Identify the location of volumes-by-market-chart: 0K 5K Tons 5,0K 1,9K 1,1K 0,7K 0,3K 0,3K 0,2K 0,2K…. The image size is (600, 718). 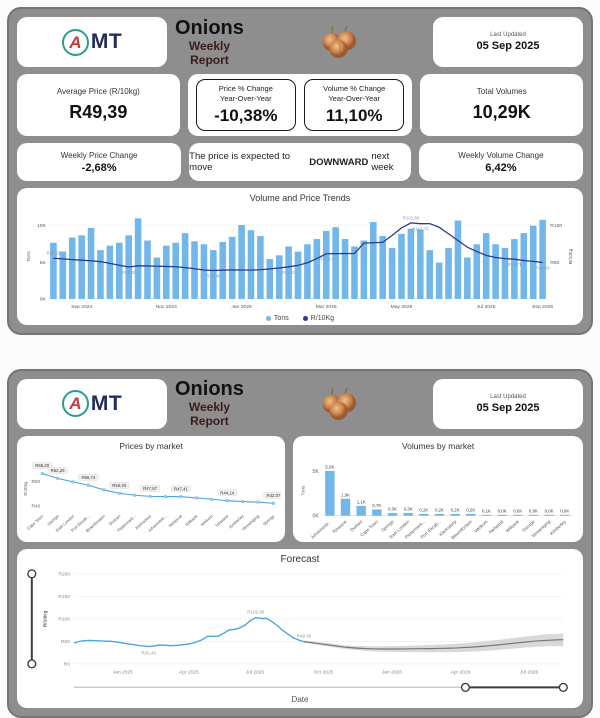
(438, 499).